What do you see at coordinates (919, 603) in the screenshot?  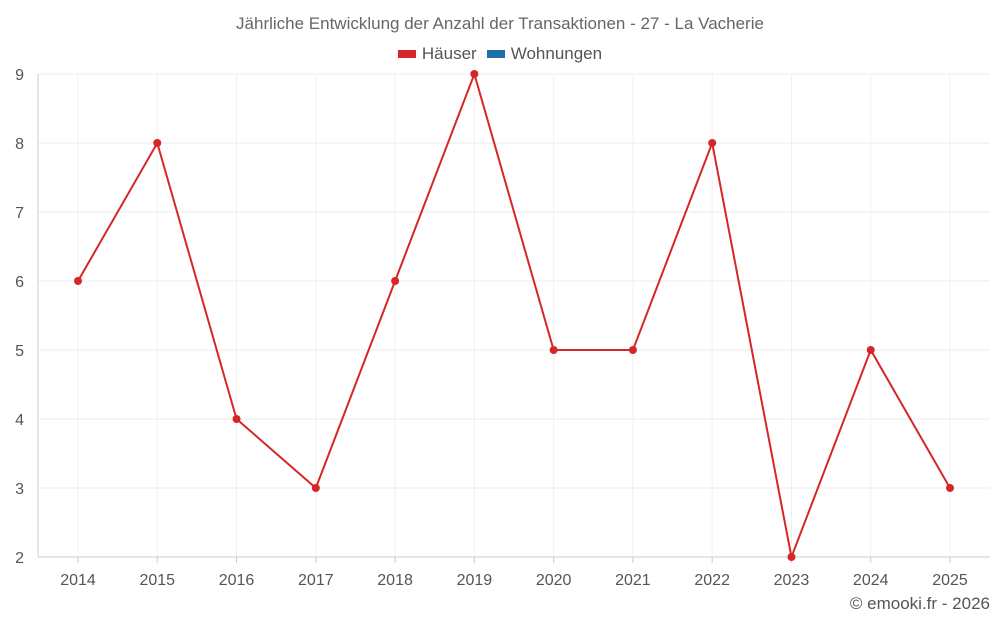 I see `credit-text: © emooki.fr - 2026` at bounding box center [919, 603].